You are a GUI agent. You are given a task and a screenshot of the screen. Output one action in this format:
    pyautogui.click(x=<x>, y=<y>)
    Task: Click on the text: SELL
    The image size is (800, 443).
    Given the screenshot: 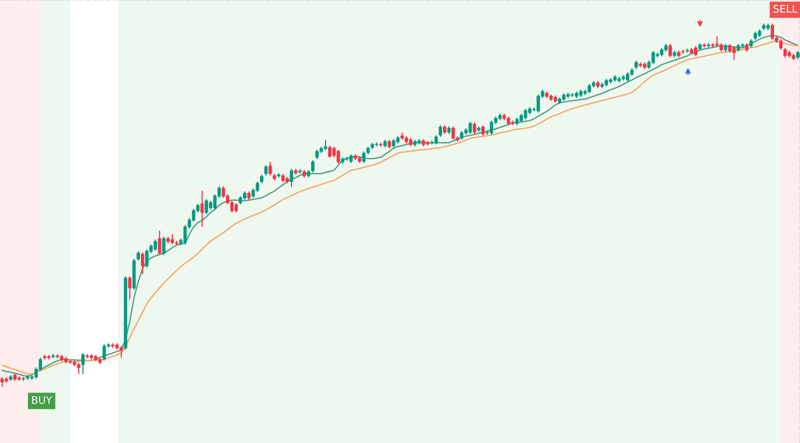 What is the action you would take?
    pyautogui.click(x=785, y=8)
    